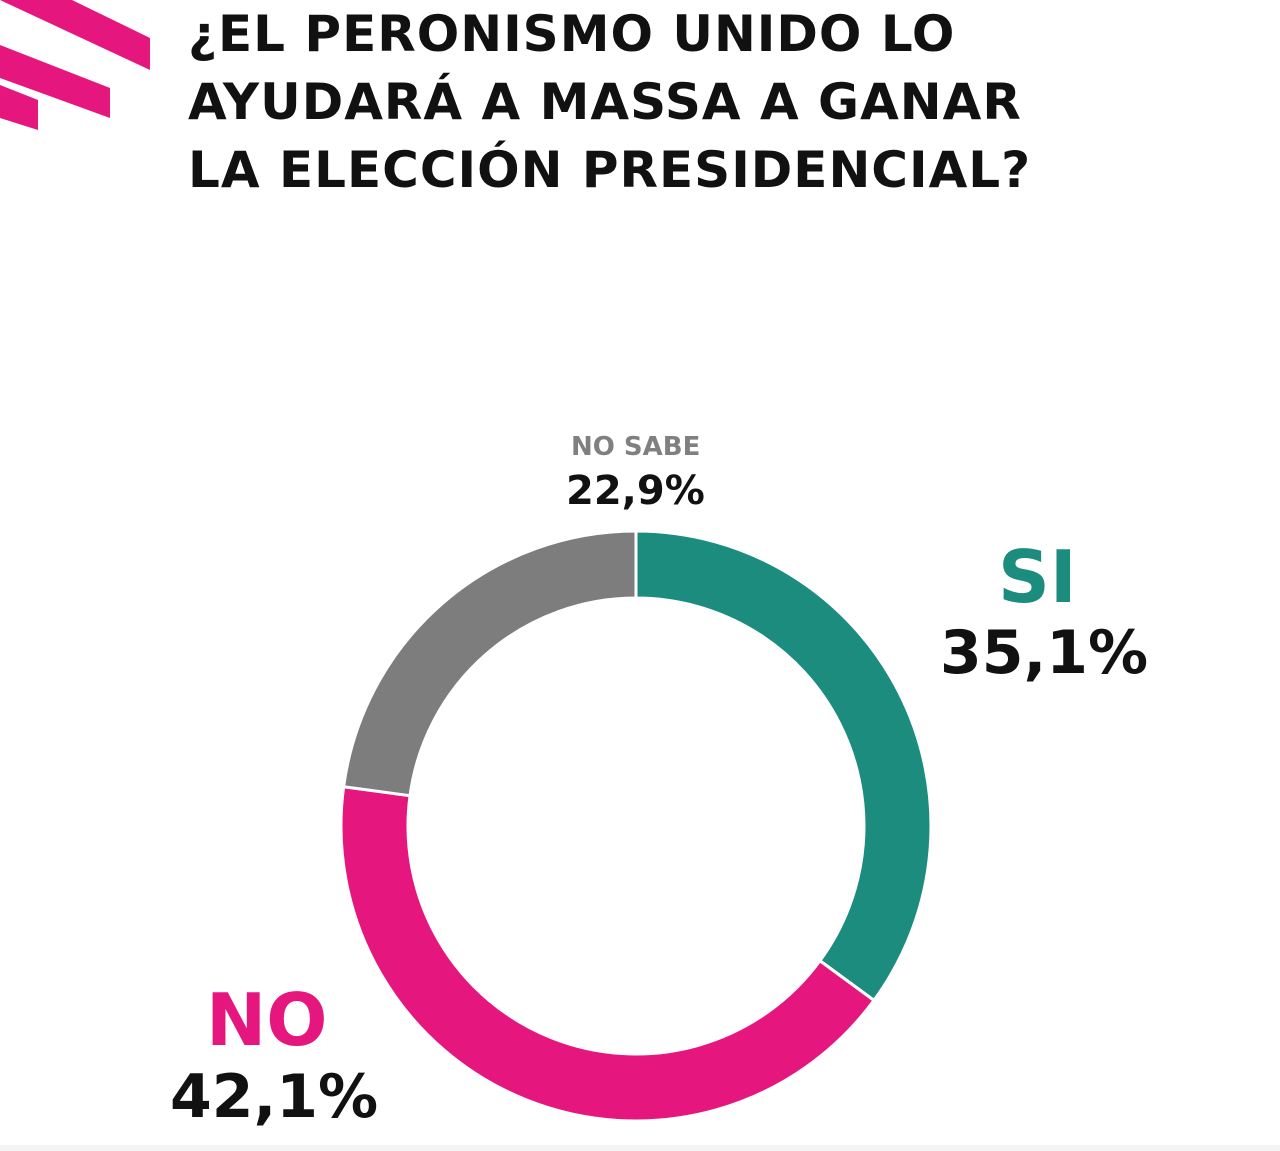 This screenshot has height=1151, width=1280. I want to click on donut-slice-no-sabe, so click(489, 663).